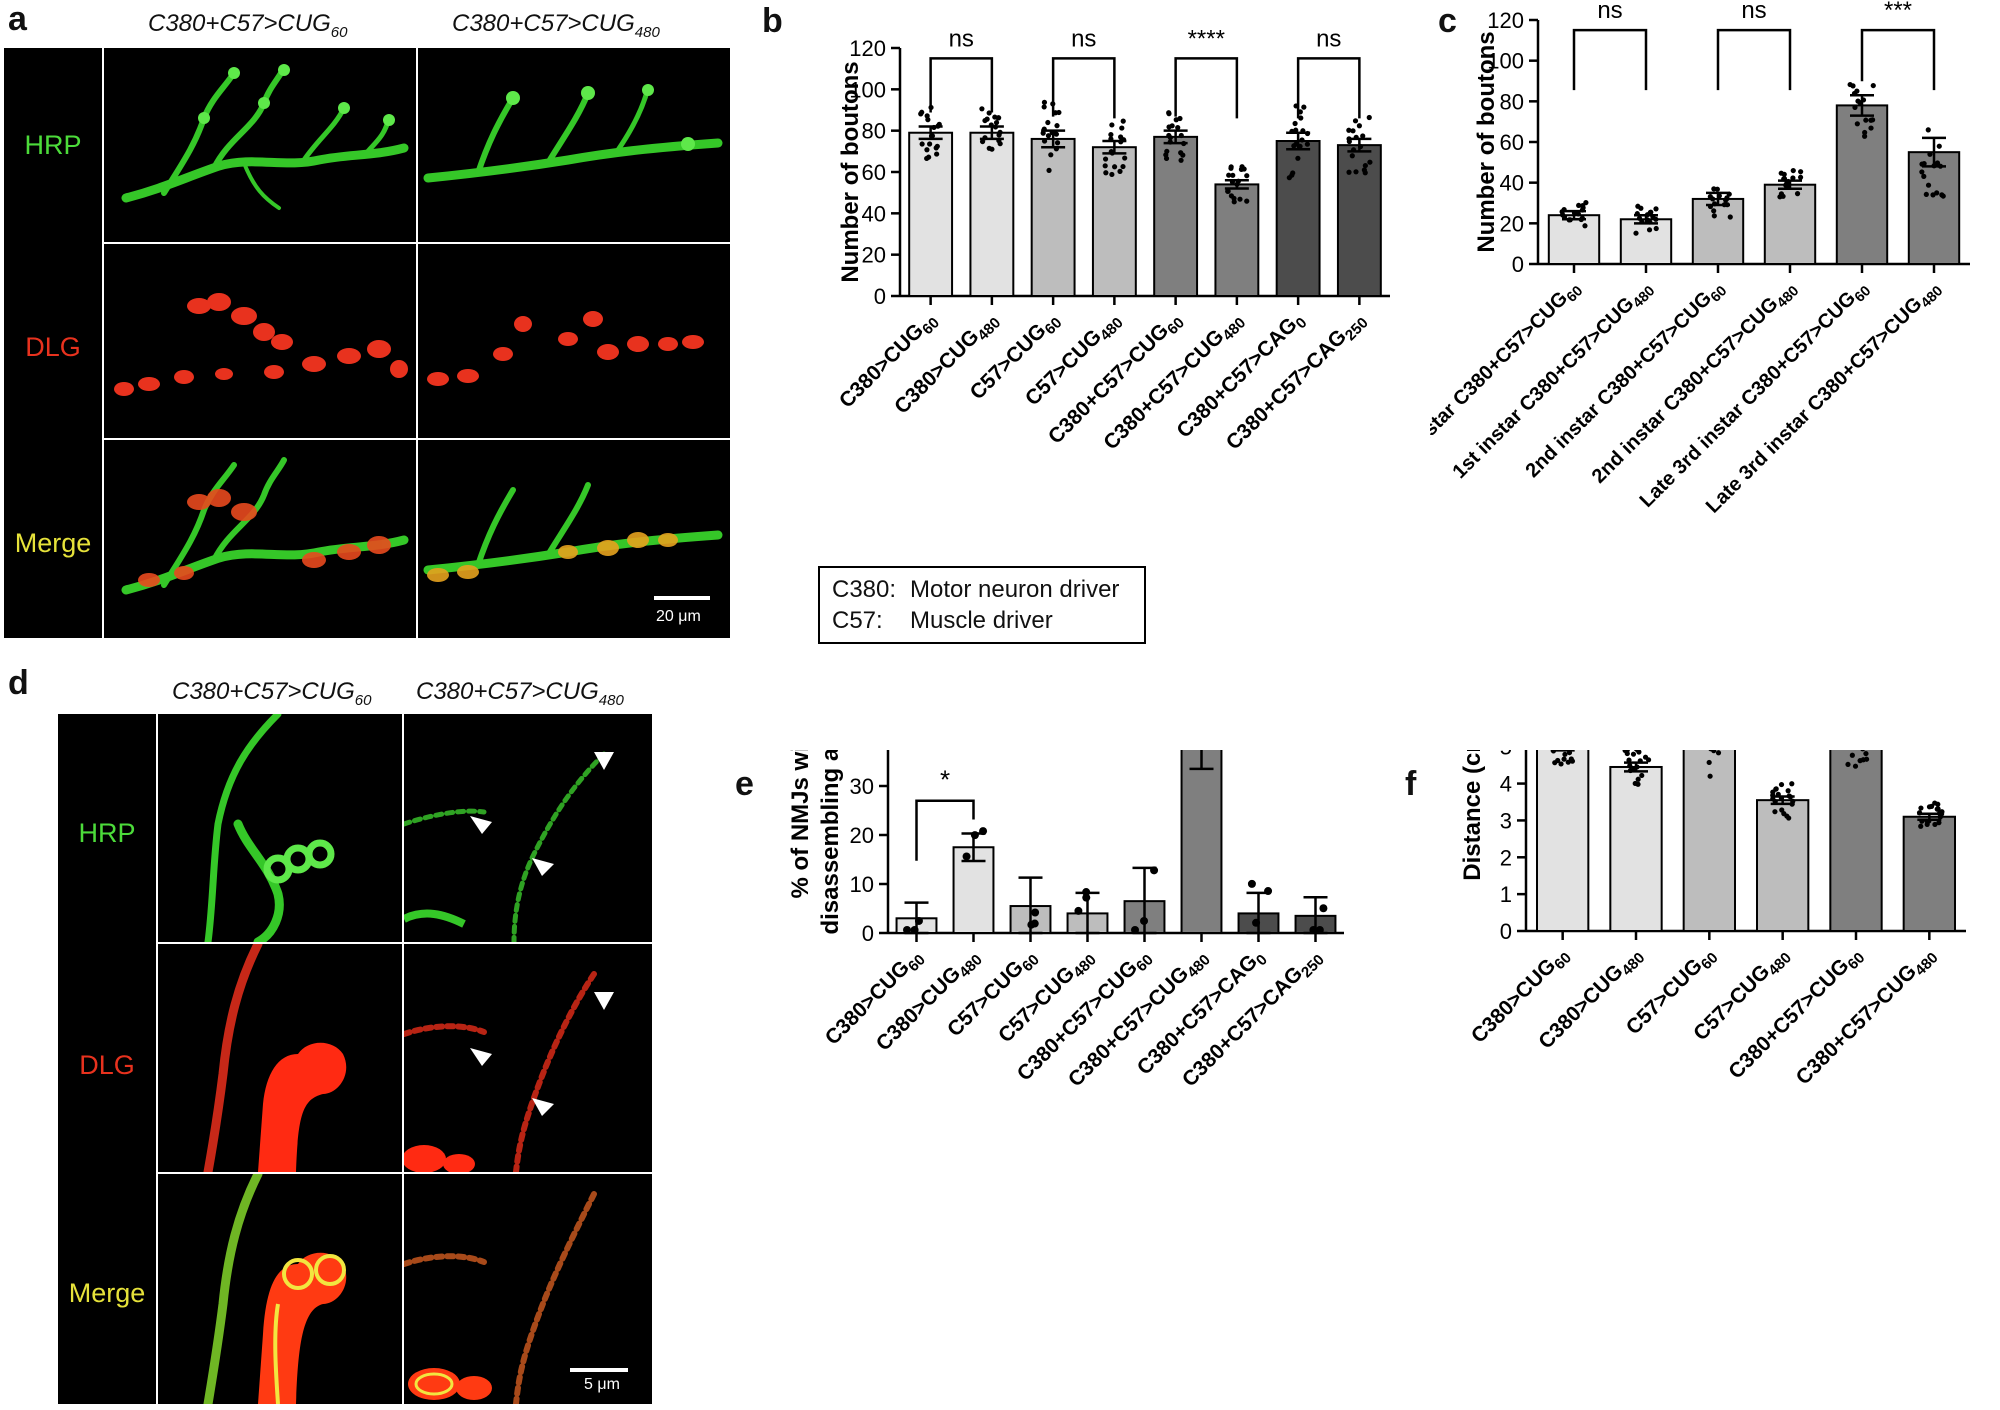 The height and width of the screenshot is (1410, 2000). Describe the element at coordinates (1512, 223) in the screenshot. I see `y-tick-label: 20` at that location.